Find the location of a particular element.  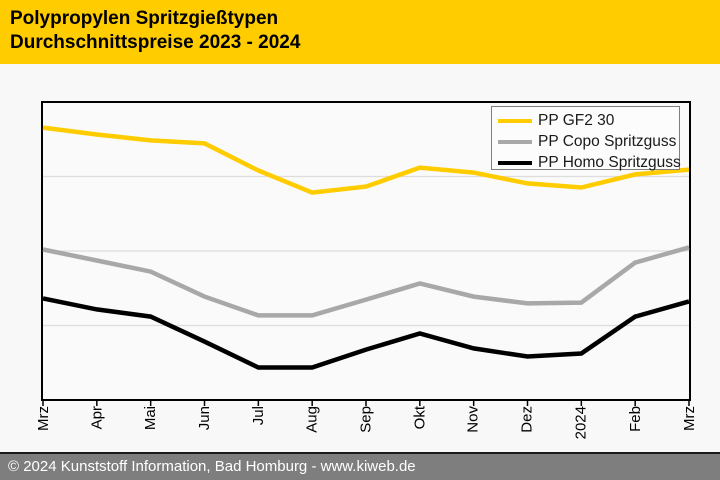

x-tick-label: Nov is located at coordinates (474, 419).